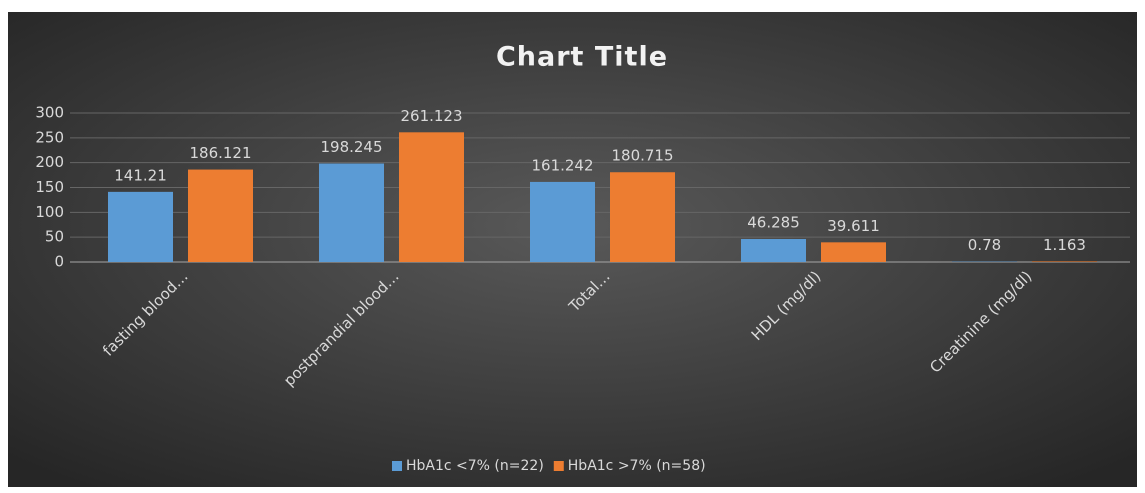 Image resolution: width=1145 pixels, height=493 pixels. Describe the element at coordinates (54, 237) in the screenshot. I see `y-tick-label: 50` at that location.